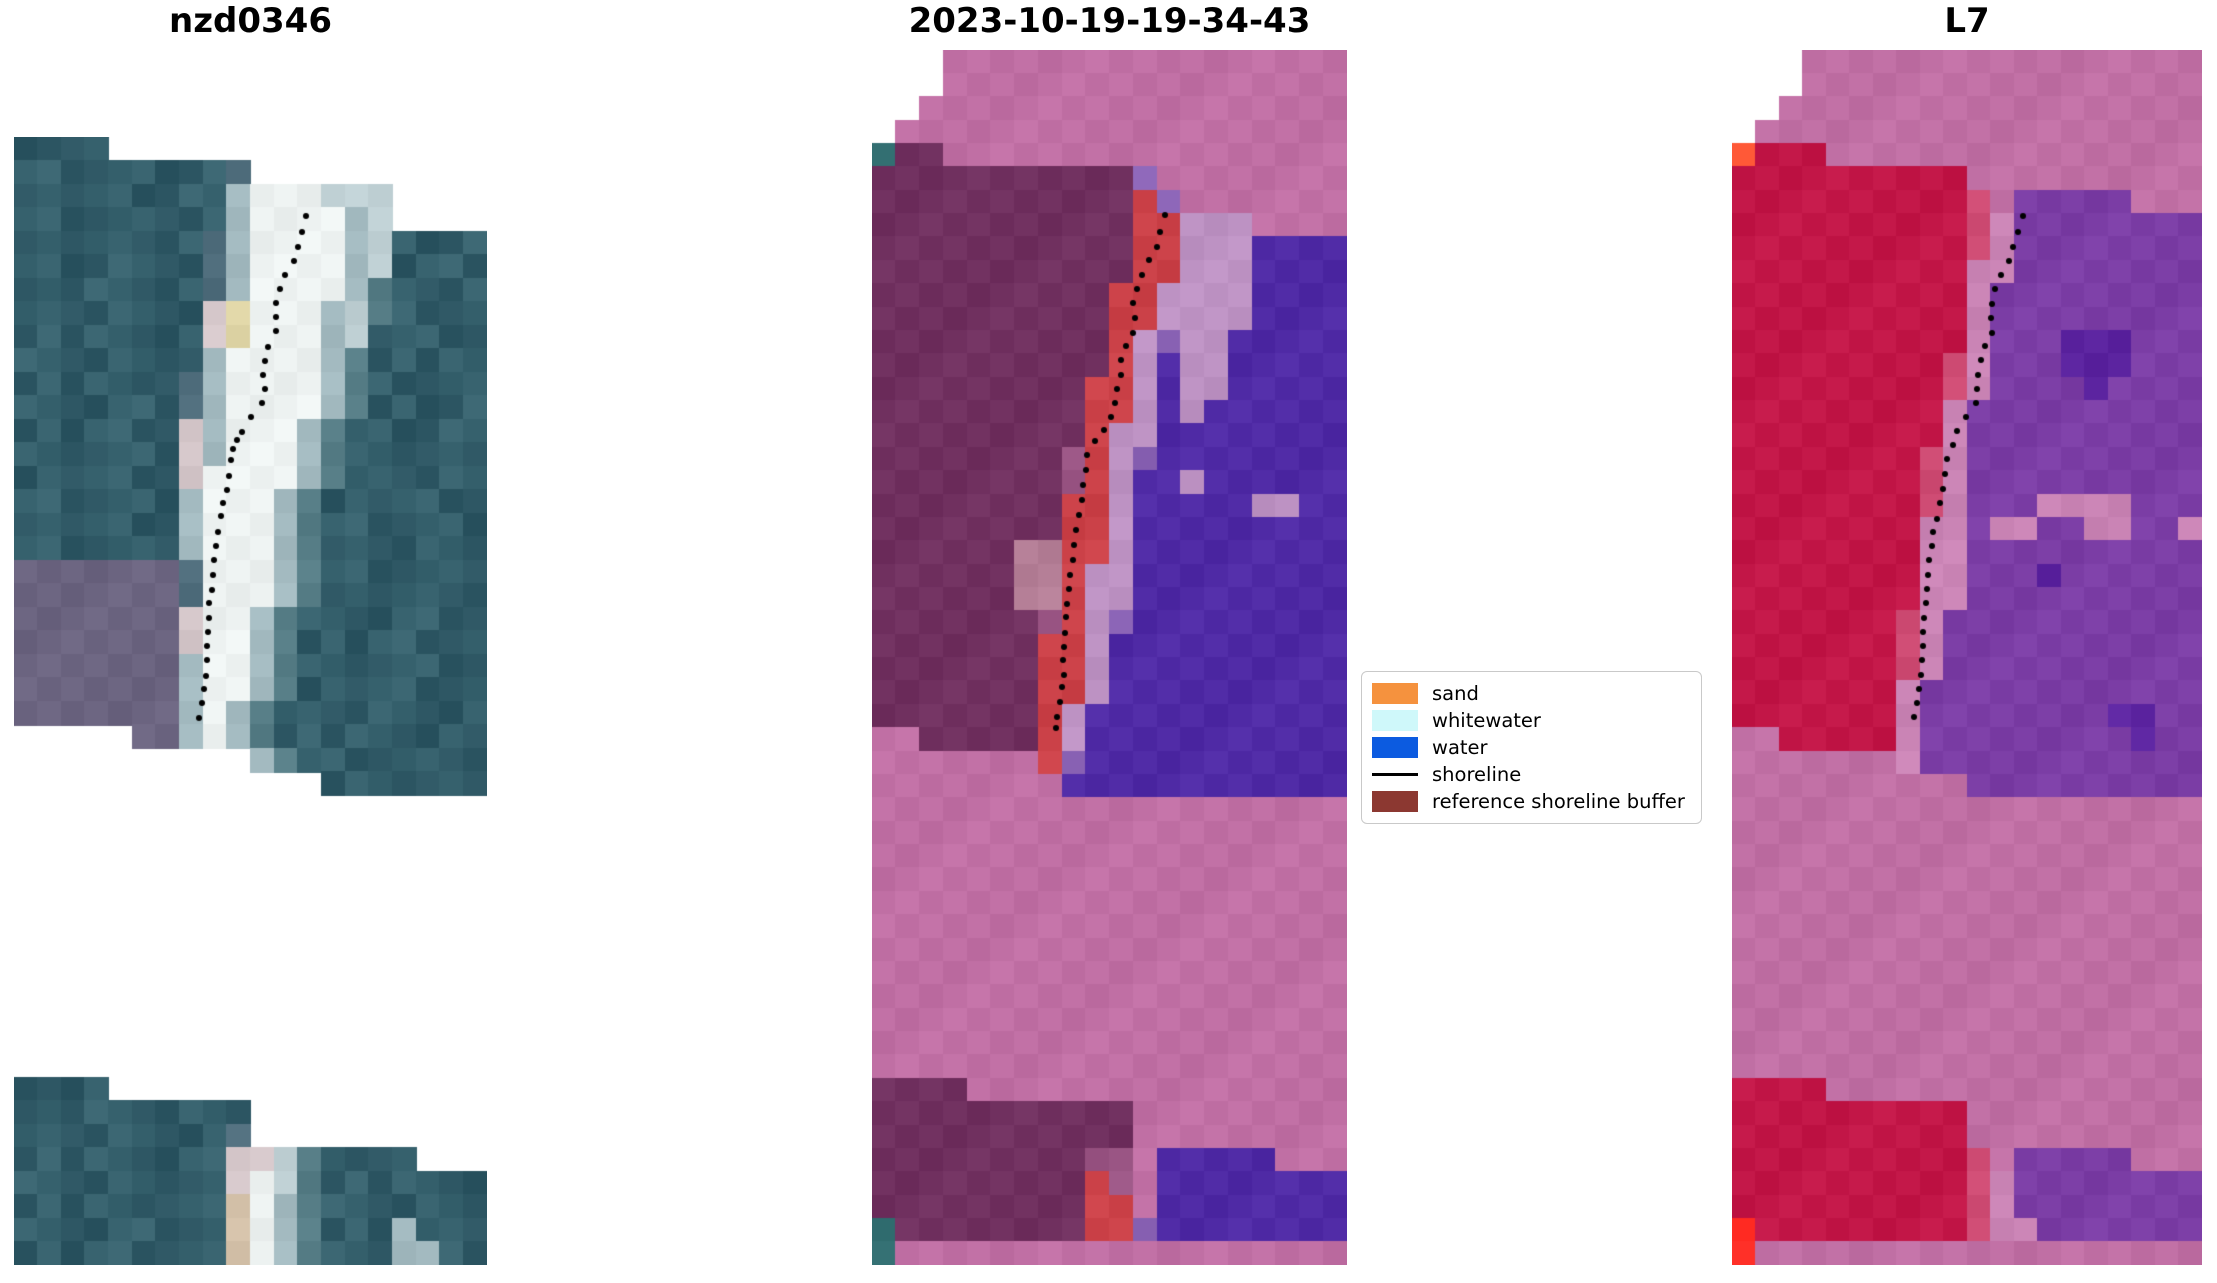 This screenshot has height=1283, width=2217. Describe the element at coordinates (1395, 693) in the screenshot. I see `sand-swatch` at that location.